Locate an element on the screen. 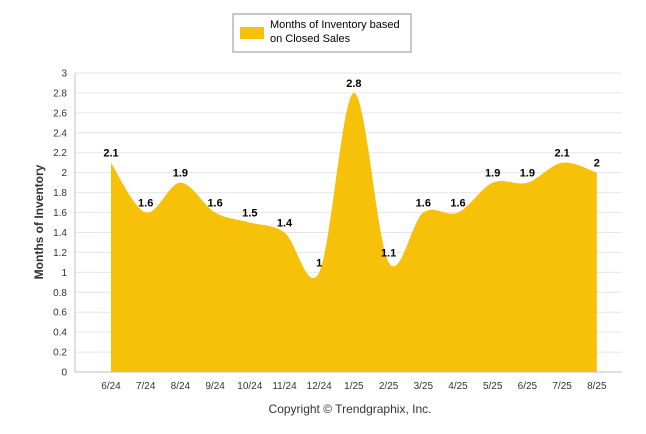 This screenshot has width=646, height=434. data-label: 1.4 is located at coordinates (285, 223).